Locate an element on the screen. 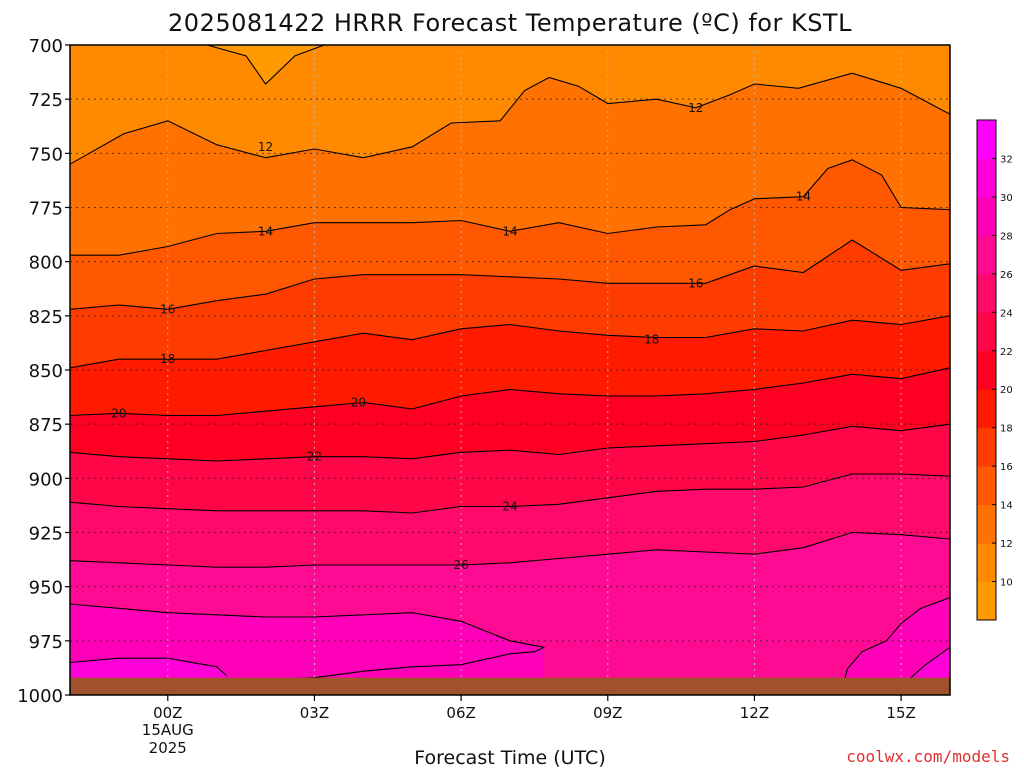 This screenshot has height=768, width=1024. colorbar-label-16: 16 is located at coordinates (1006, 467).